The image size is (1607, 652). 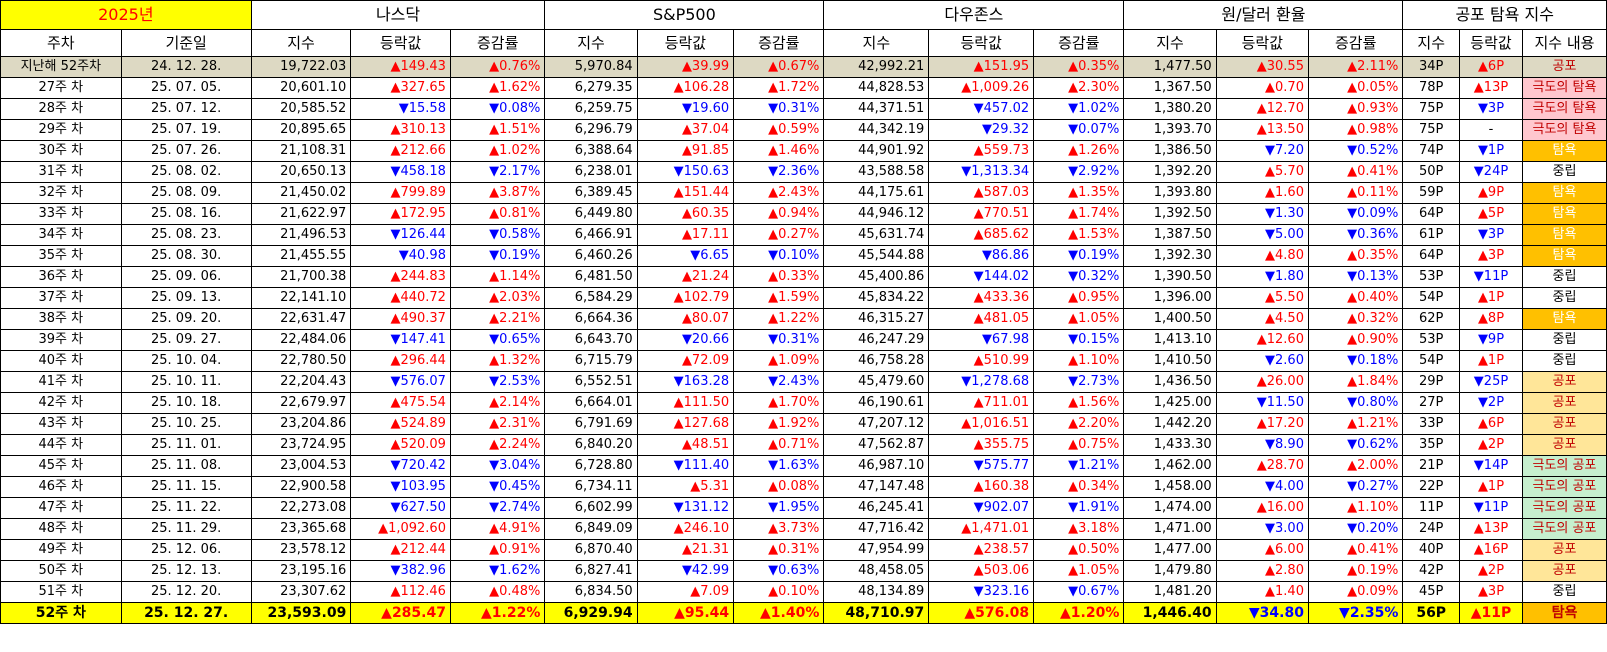 What do you see at coordinates (981, 403) in the screenshot?
I see `dow-change: ▲711.01` at bounding box center [981, 403].